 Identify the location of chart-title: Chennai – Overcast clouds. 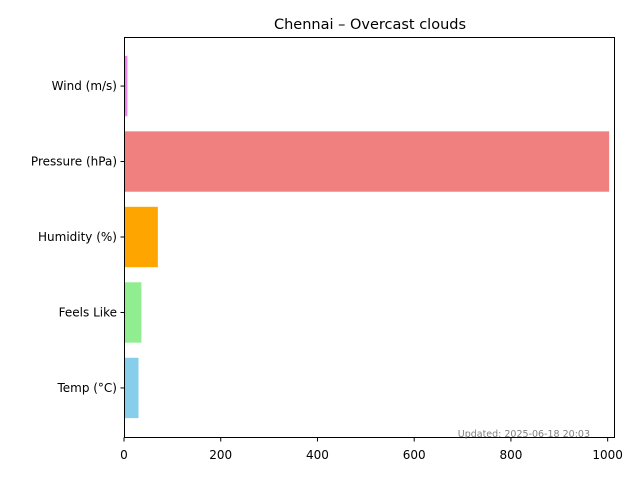
(370, 25).